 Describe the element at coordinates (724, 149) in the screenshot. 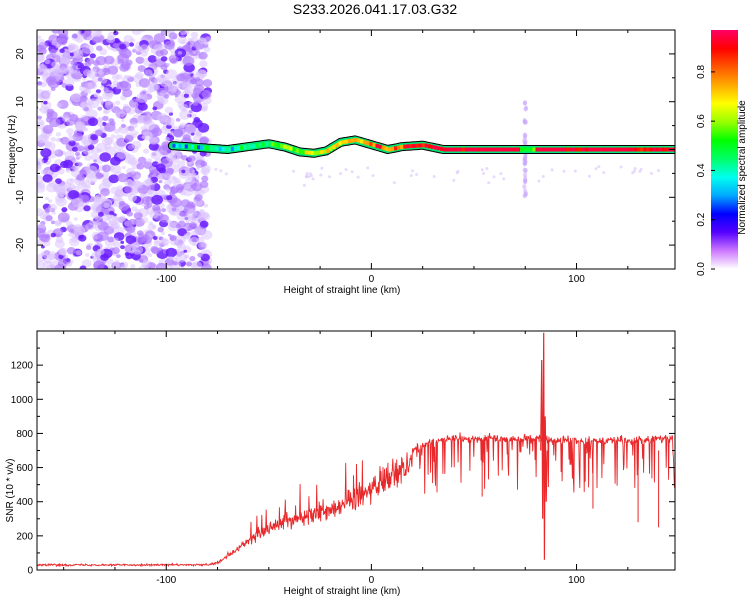

I see `colorbar-gradient` at that location.